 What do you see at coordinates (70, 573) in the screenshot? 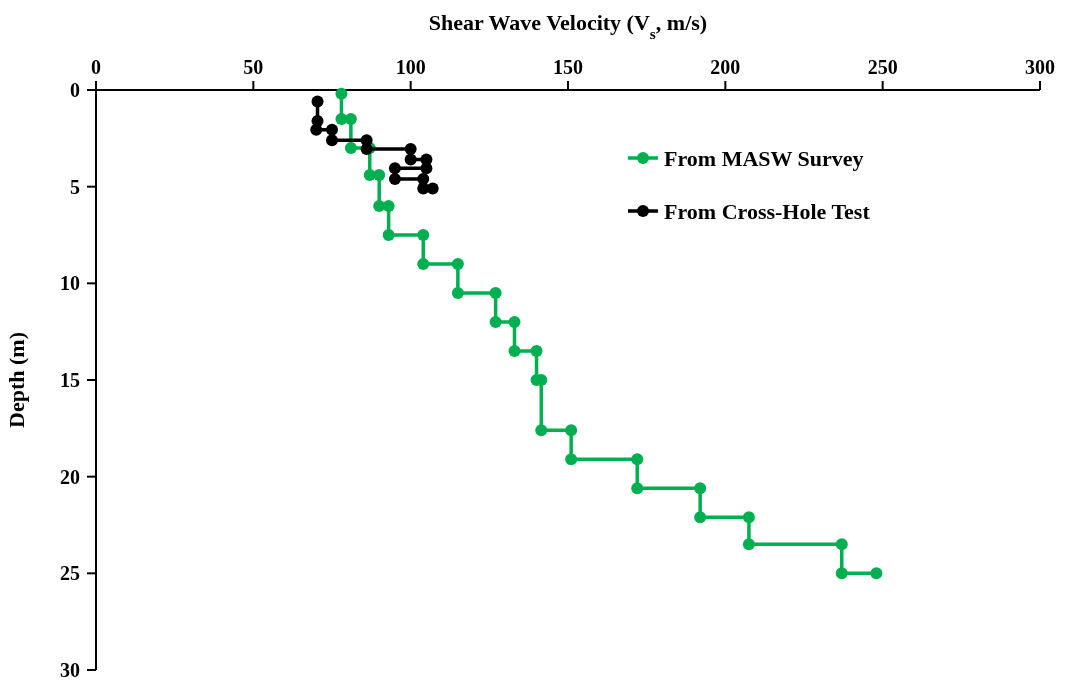
I see `y-tick-label: 25` at bounding box center [70, 573].